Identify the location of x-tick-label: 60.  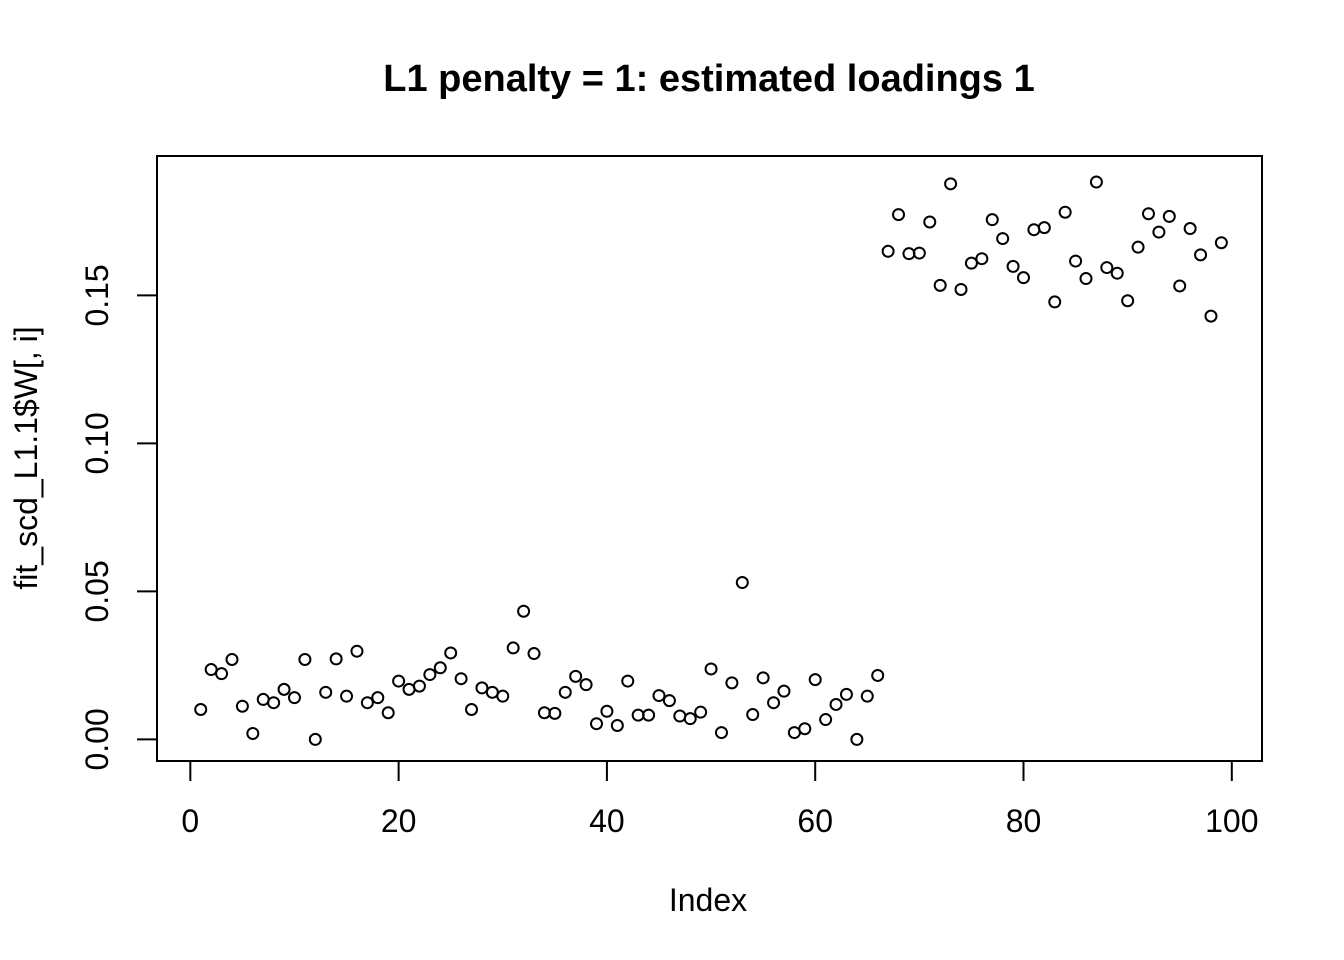
(815, 821).